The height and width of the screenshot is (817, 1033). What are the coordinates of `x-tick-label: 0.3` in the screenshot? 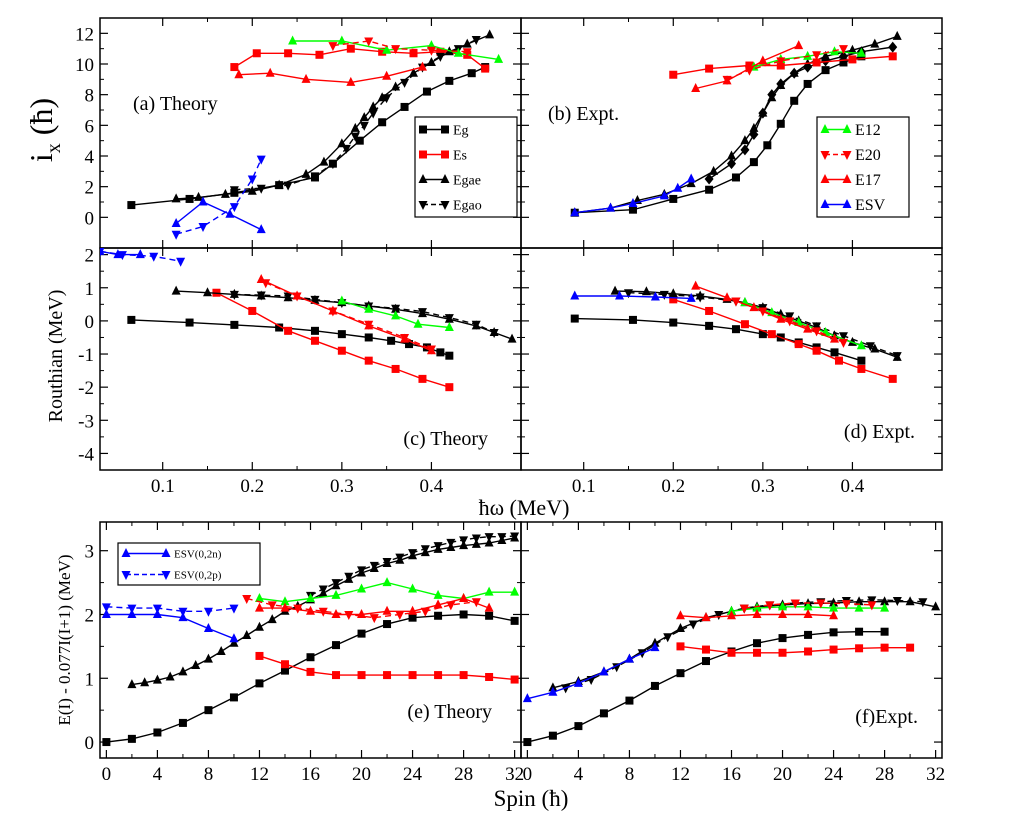 It's located at (342, 486).